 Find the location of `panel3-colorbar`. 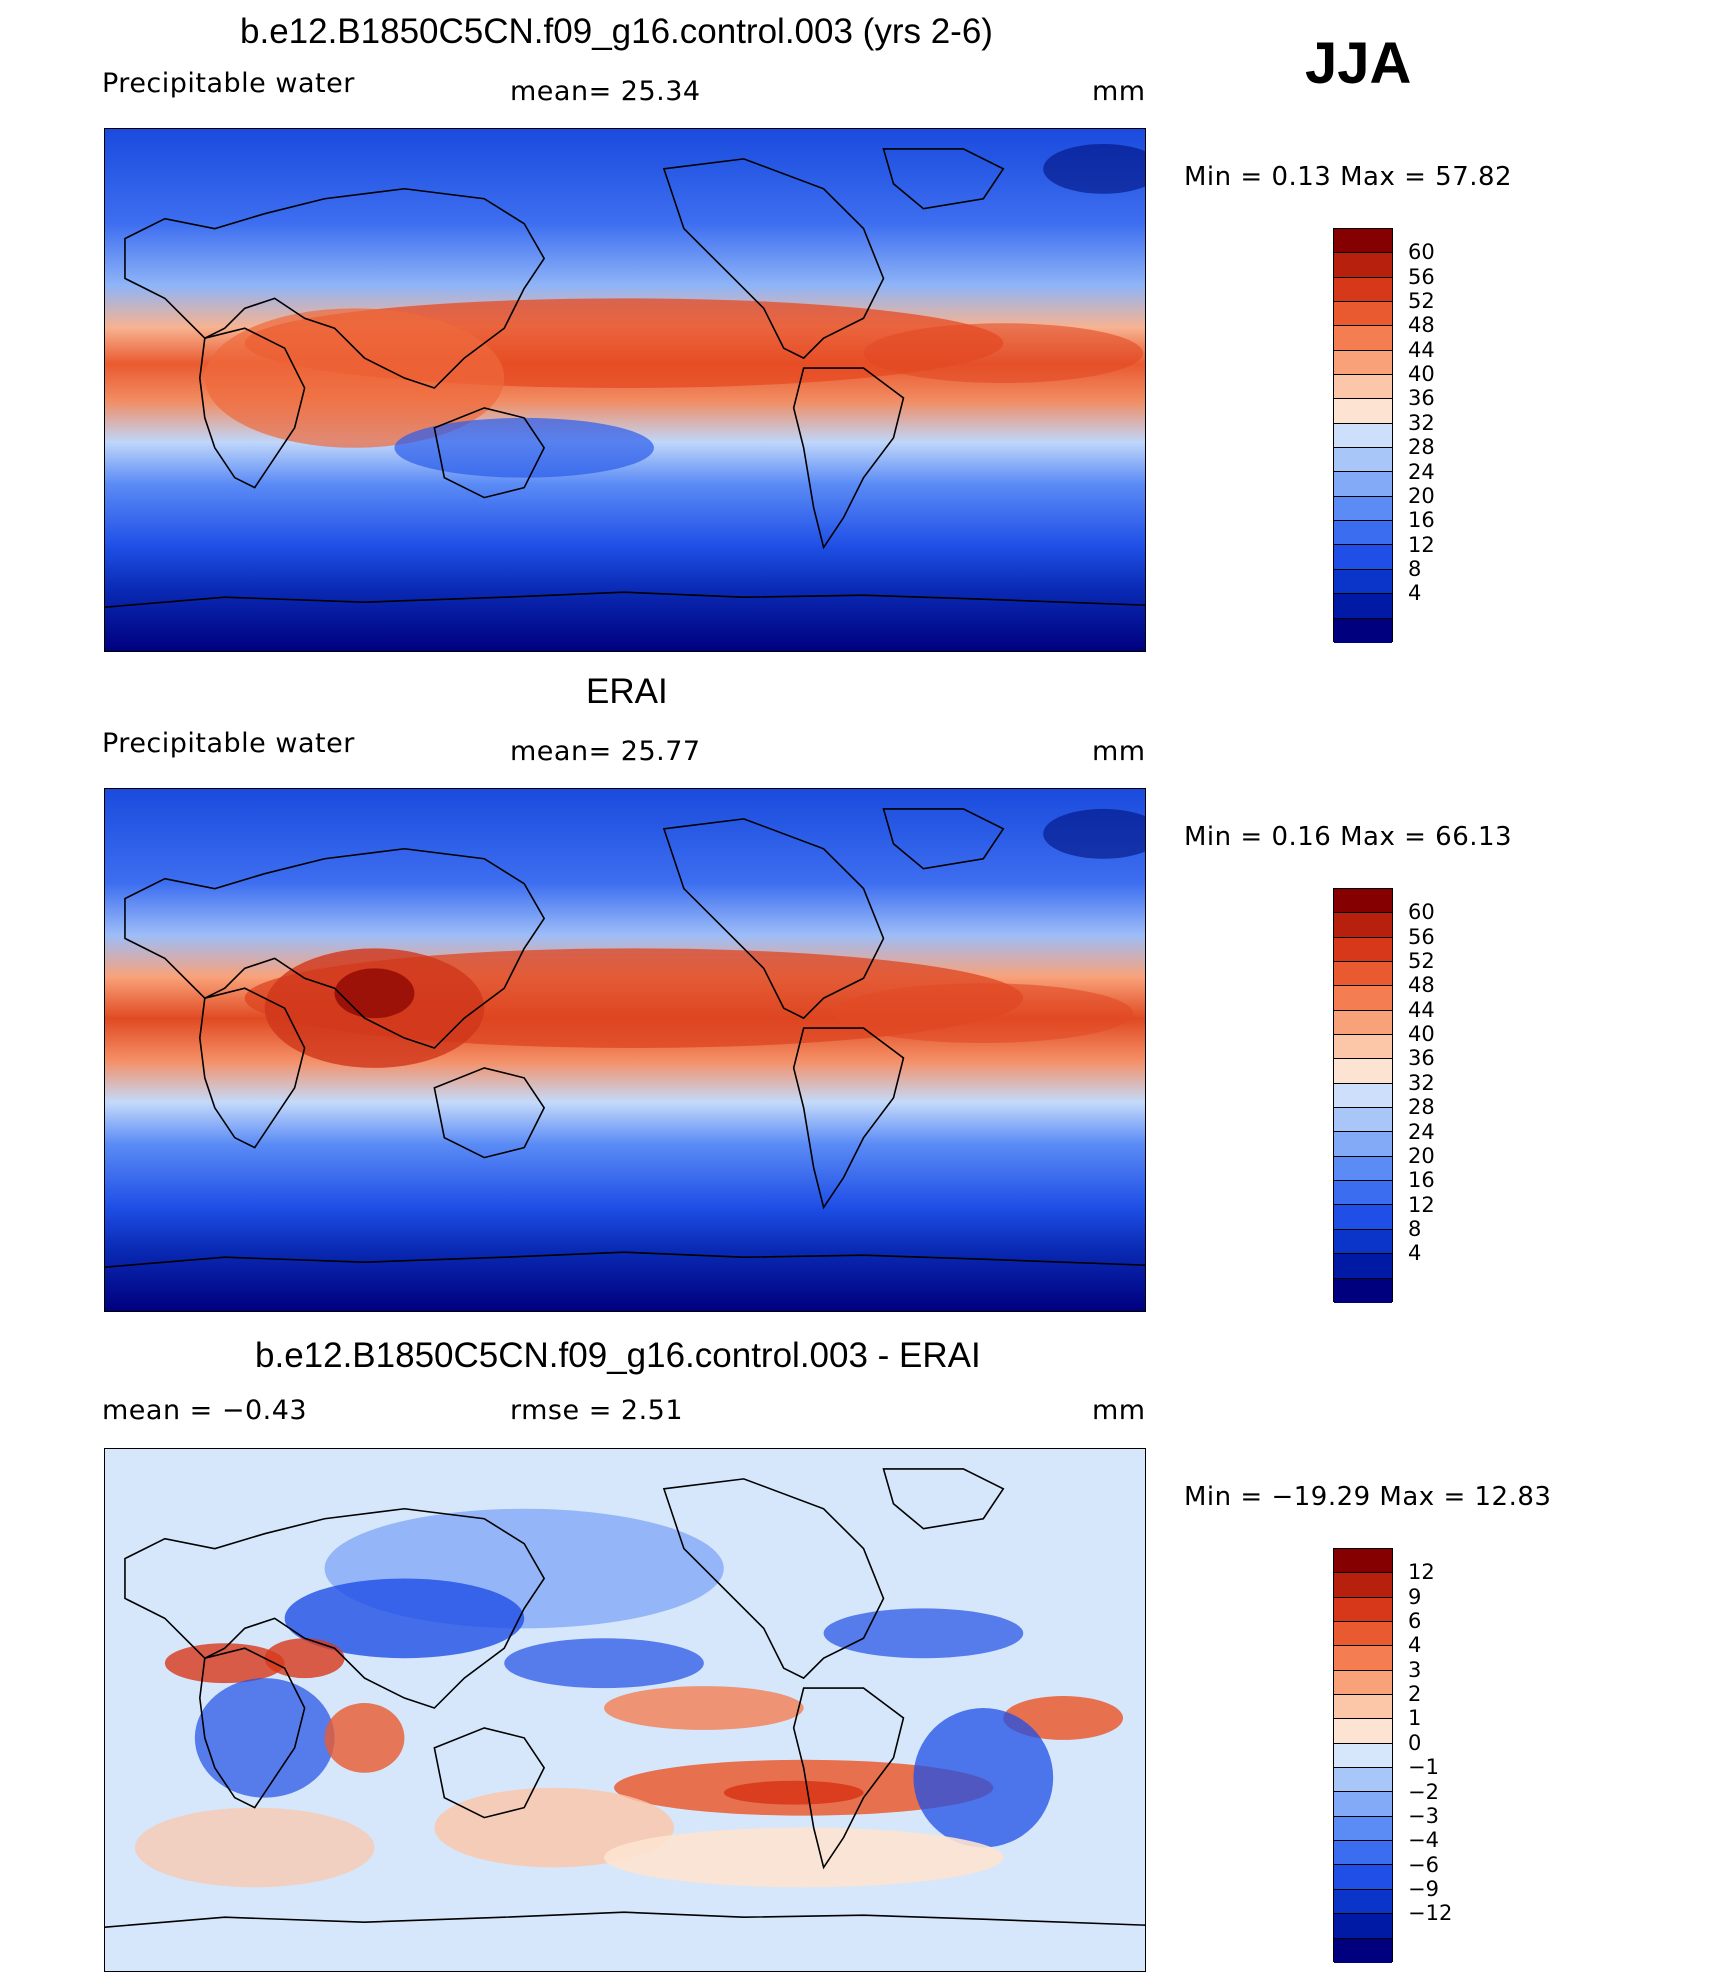

panel3-colorbar is located at coordinates (1363, 1755).